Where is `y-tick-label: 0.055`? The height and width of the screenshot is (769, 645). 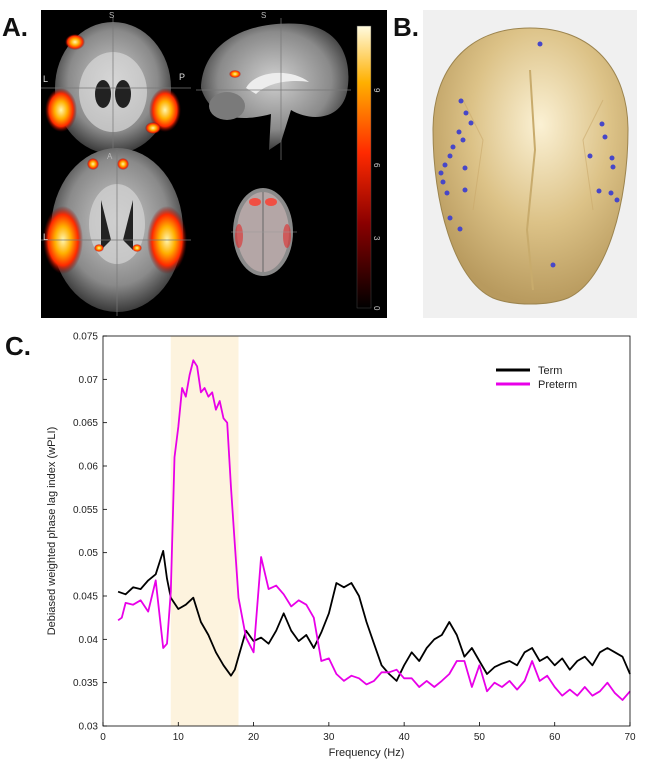 y-tick-label: 0.055 is located at coordinates (85, 510).